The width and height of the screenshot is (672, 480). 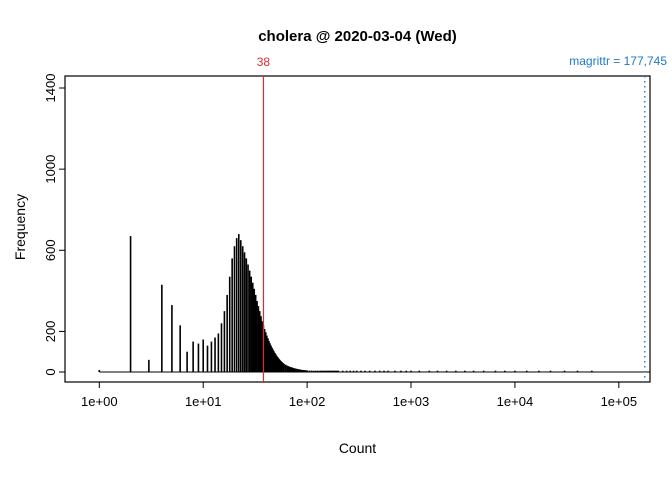 What do you see at coordinates (618, 61) in the screenshot?
I see `blue-line-label: magrittr = 177,745` at bounding box center [618, 61].